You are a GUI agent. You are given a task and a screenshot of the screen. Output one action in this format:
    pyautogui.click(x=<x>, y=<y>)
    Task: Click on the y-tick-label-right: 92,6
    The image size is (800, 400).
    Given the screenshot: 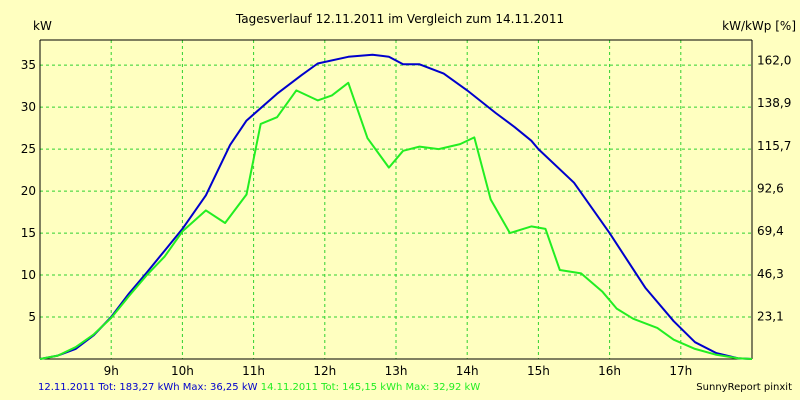 What is the action you would take?
    pyautogui.click(x=770, y=189)
    